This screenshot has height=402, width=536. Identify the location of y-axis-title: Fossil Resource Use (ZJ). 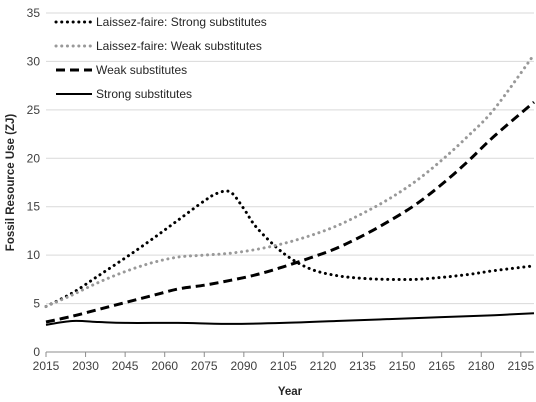
(11, 183).